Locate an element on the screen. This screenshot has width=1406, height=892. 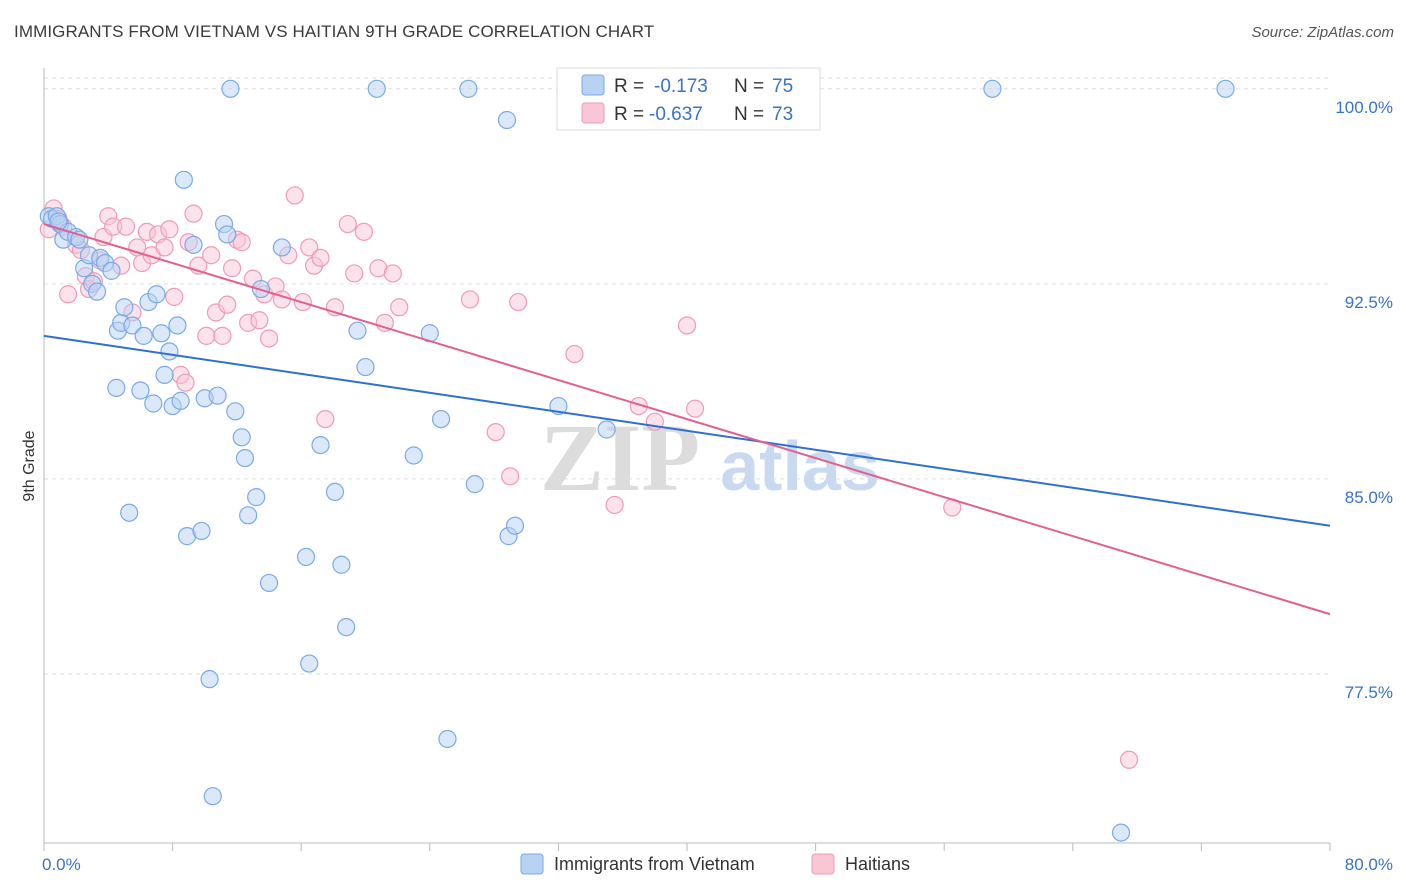
source-label: Source: ZipAtlas.com is located at coordinates (1322, 32).